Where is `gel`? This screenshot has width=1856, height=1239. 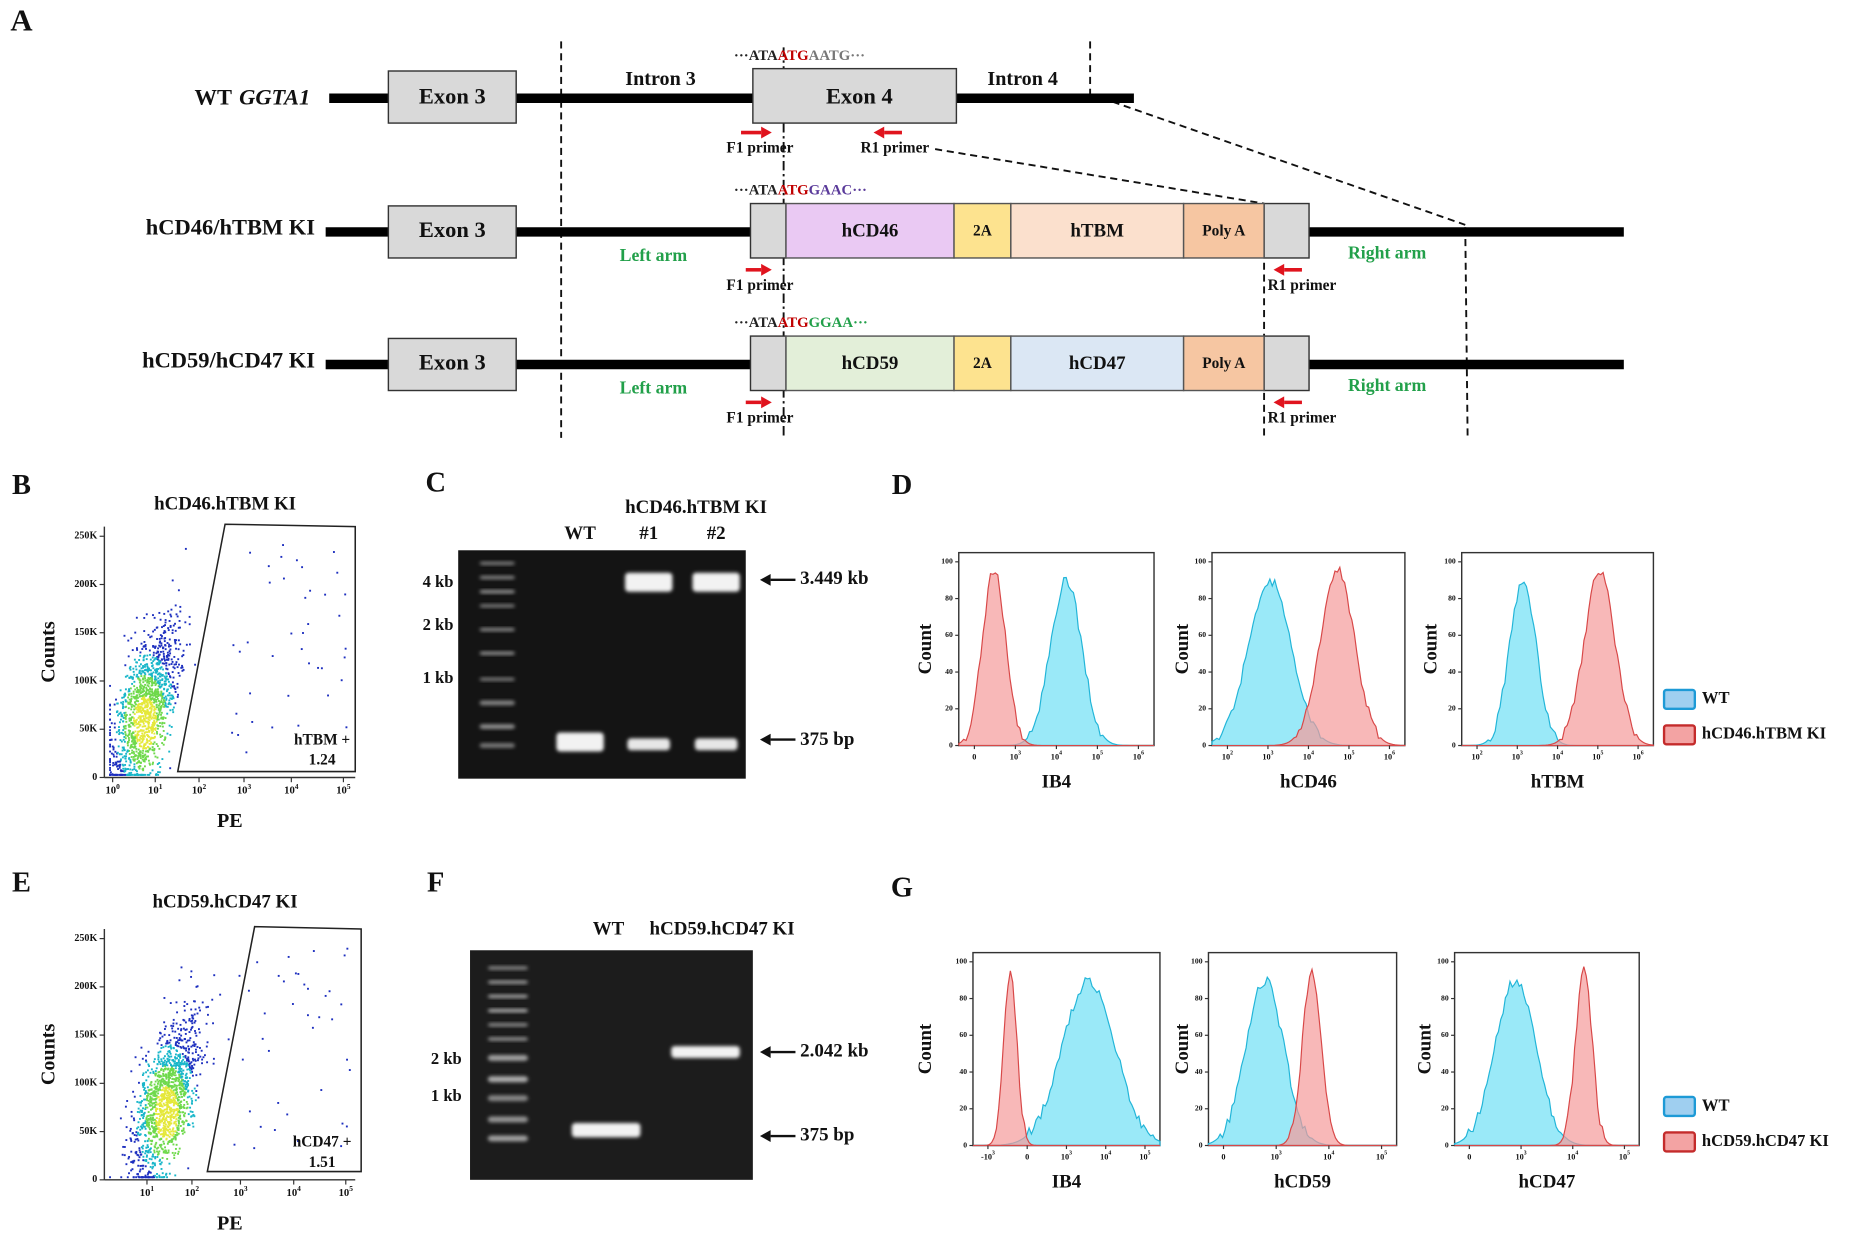 gel is located at coordinates (611, 1065).